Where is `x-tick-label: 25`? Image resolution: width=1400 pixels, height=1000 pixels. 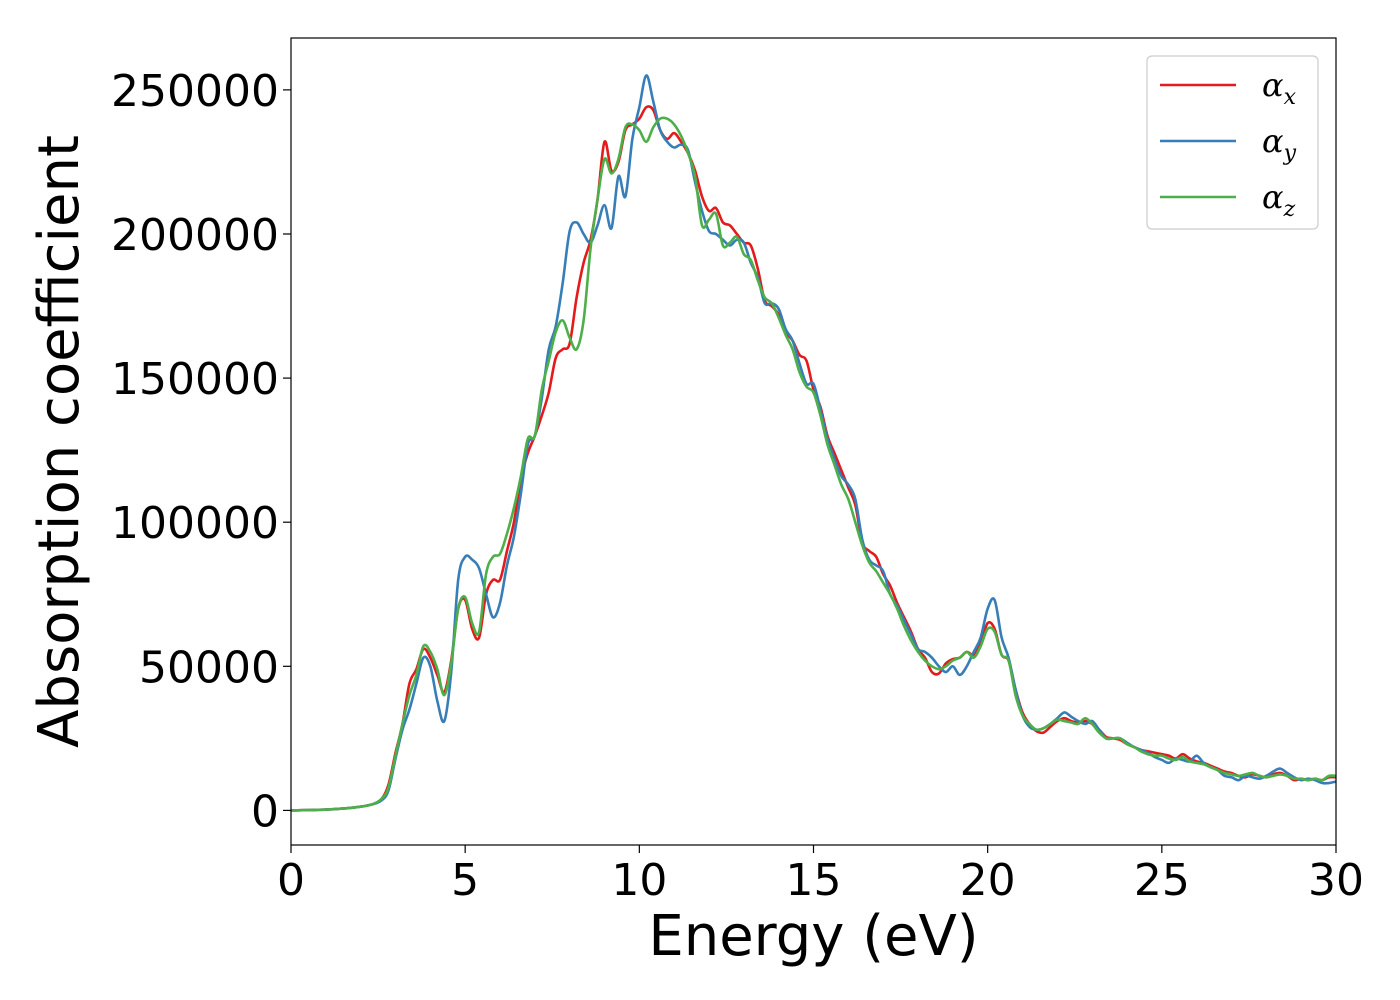
x-tick-label: 25 is located at coordinates (1162, 880).